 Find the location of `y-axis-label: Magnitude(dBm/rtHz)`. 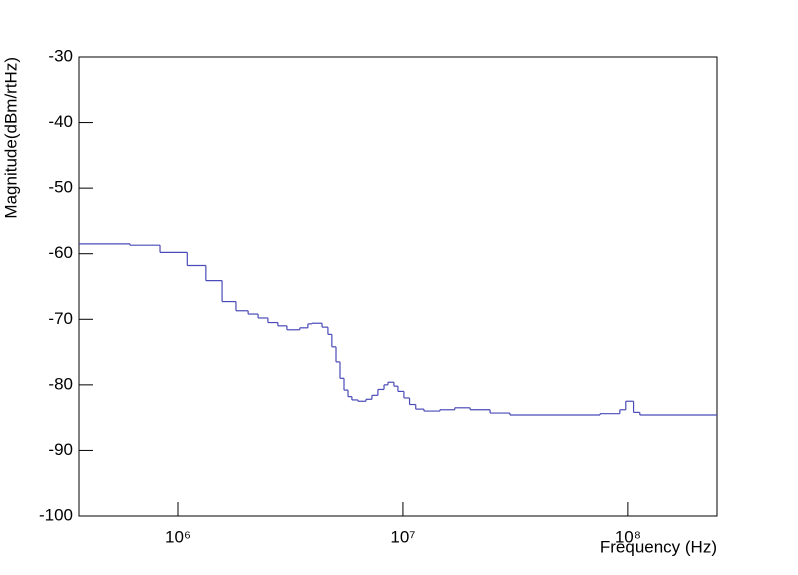

y-axis-label: Magnitude(dBm/rtHz) is located at coordinates (10, 138).